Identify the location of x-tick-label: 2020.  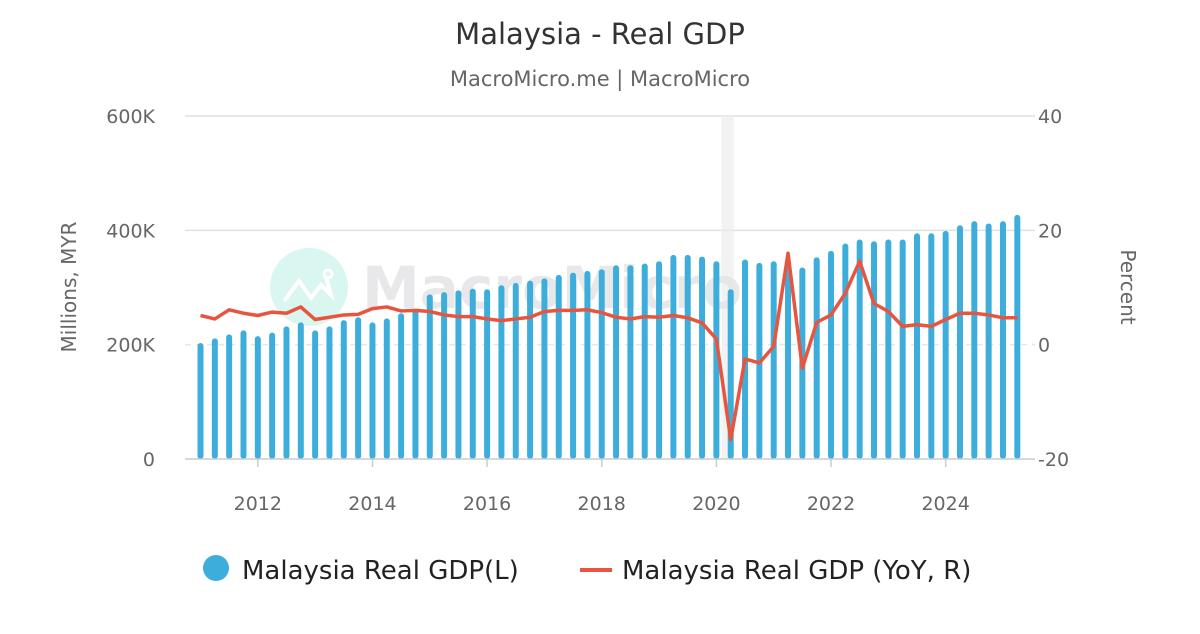
(716, 504).